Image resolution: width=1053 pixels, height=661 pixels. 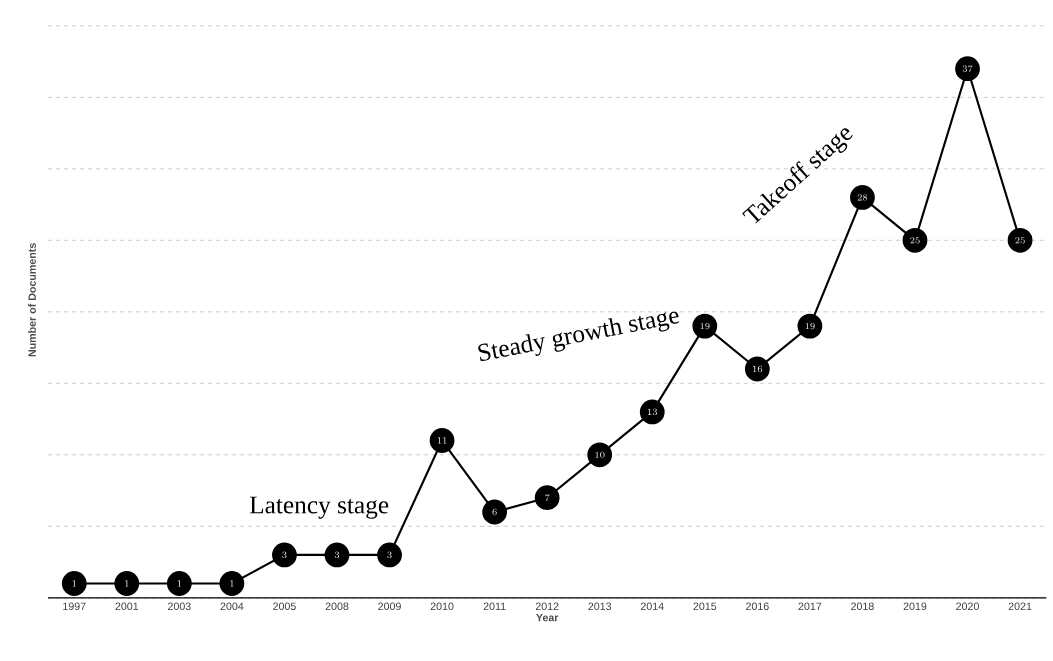 I want to click on x-tick-label: 2013, so click(x=600, y=606).